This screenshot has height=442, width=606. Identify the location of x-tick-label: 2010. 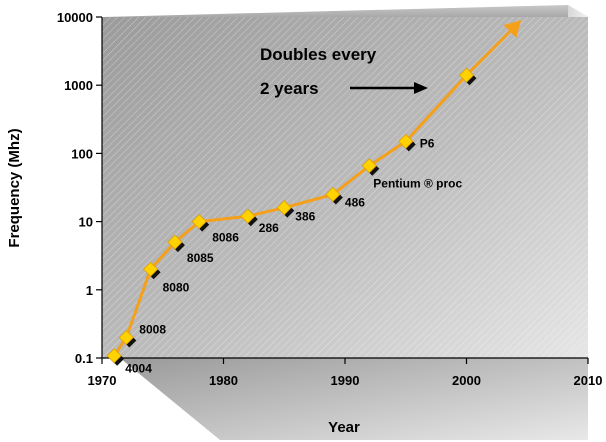
(588, 380).